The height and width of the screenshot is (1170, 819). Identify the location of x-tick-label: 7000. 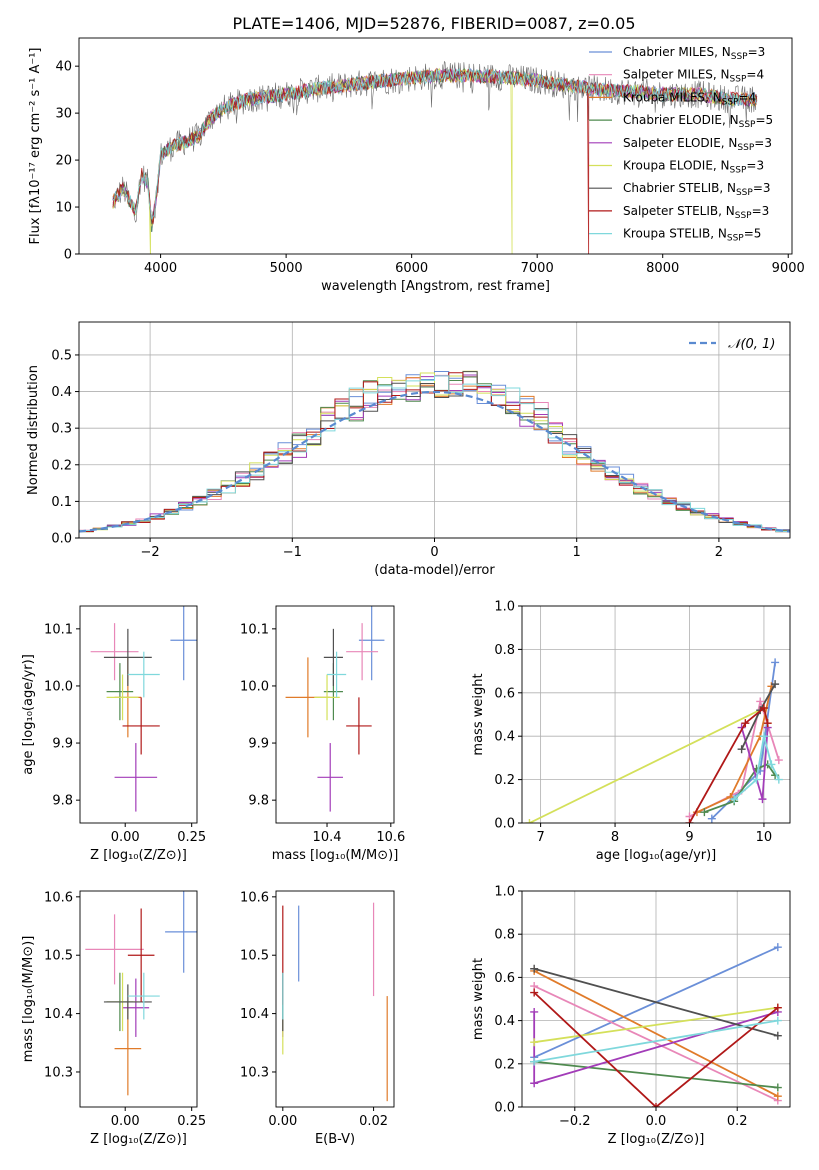
(537, 268).